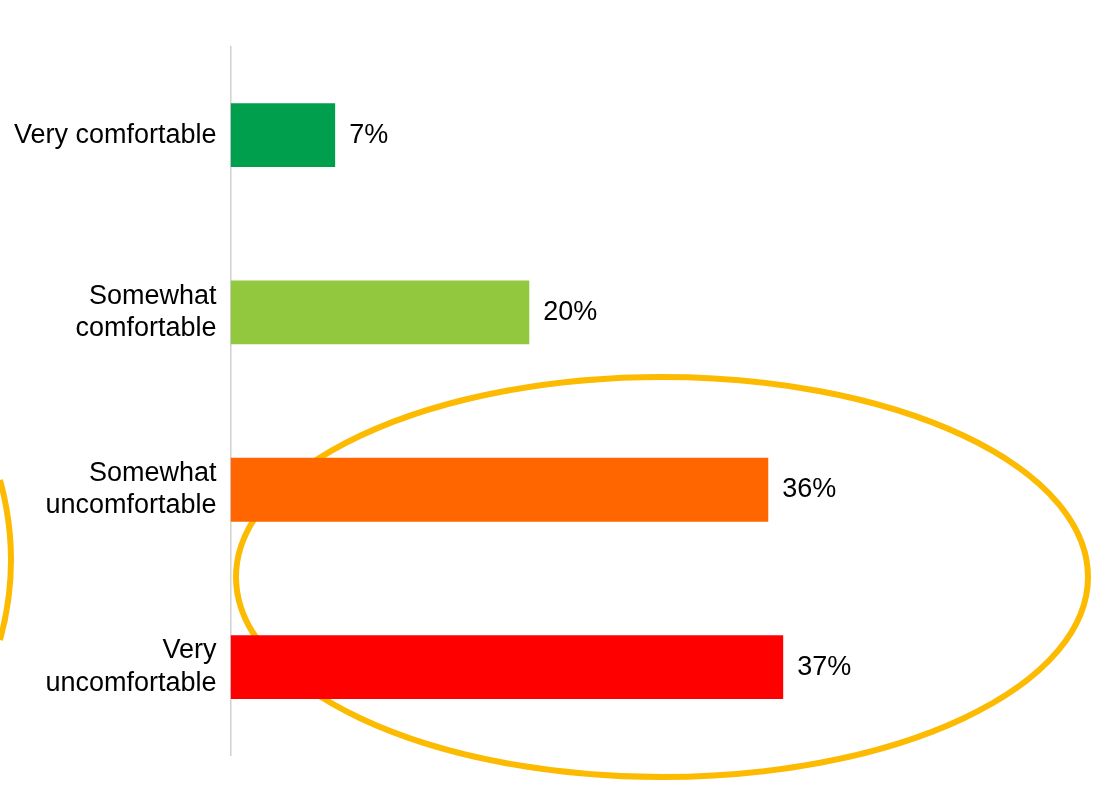  Describe the element at coordinates (131, 488) in the screenshot. I see `y-tick-label: Somewhat uncomfortable` at that location.